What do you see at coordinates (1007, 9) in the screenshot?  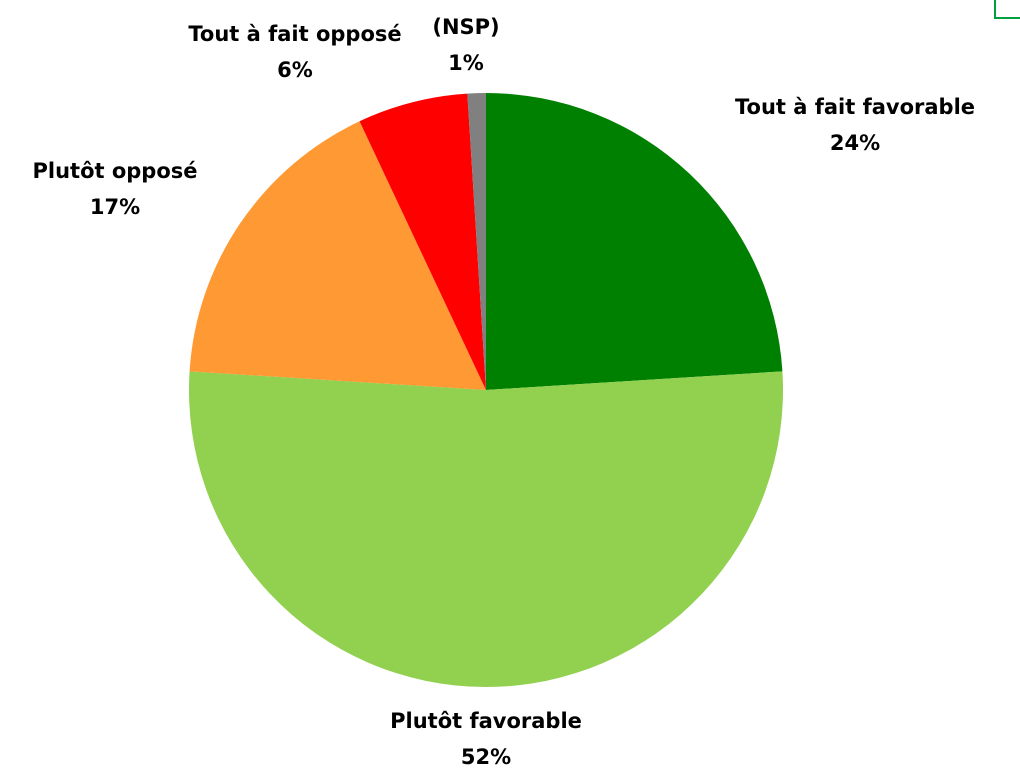 I see `corner-decoration` at bounding box center [1007, 9].